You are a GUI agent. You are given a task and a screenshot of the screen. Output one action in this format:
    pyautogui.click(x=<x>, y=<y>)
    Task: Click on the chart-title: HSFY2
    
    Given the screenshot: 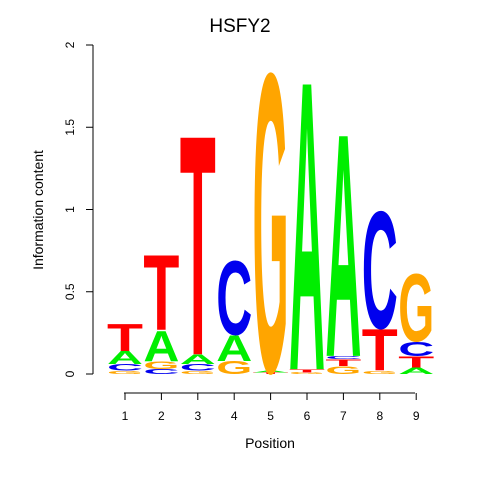 What is the action you would take?
    pyautogui.click(x=239, y=26)
    